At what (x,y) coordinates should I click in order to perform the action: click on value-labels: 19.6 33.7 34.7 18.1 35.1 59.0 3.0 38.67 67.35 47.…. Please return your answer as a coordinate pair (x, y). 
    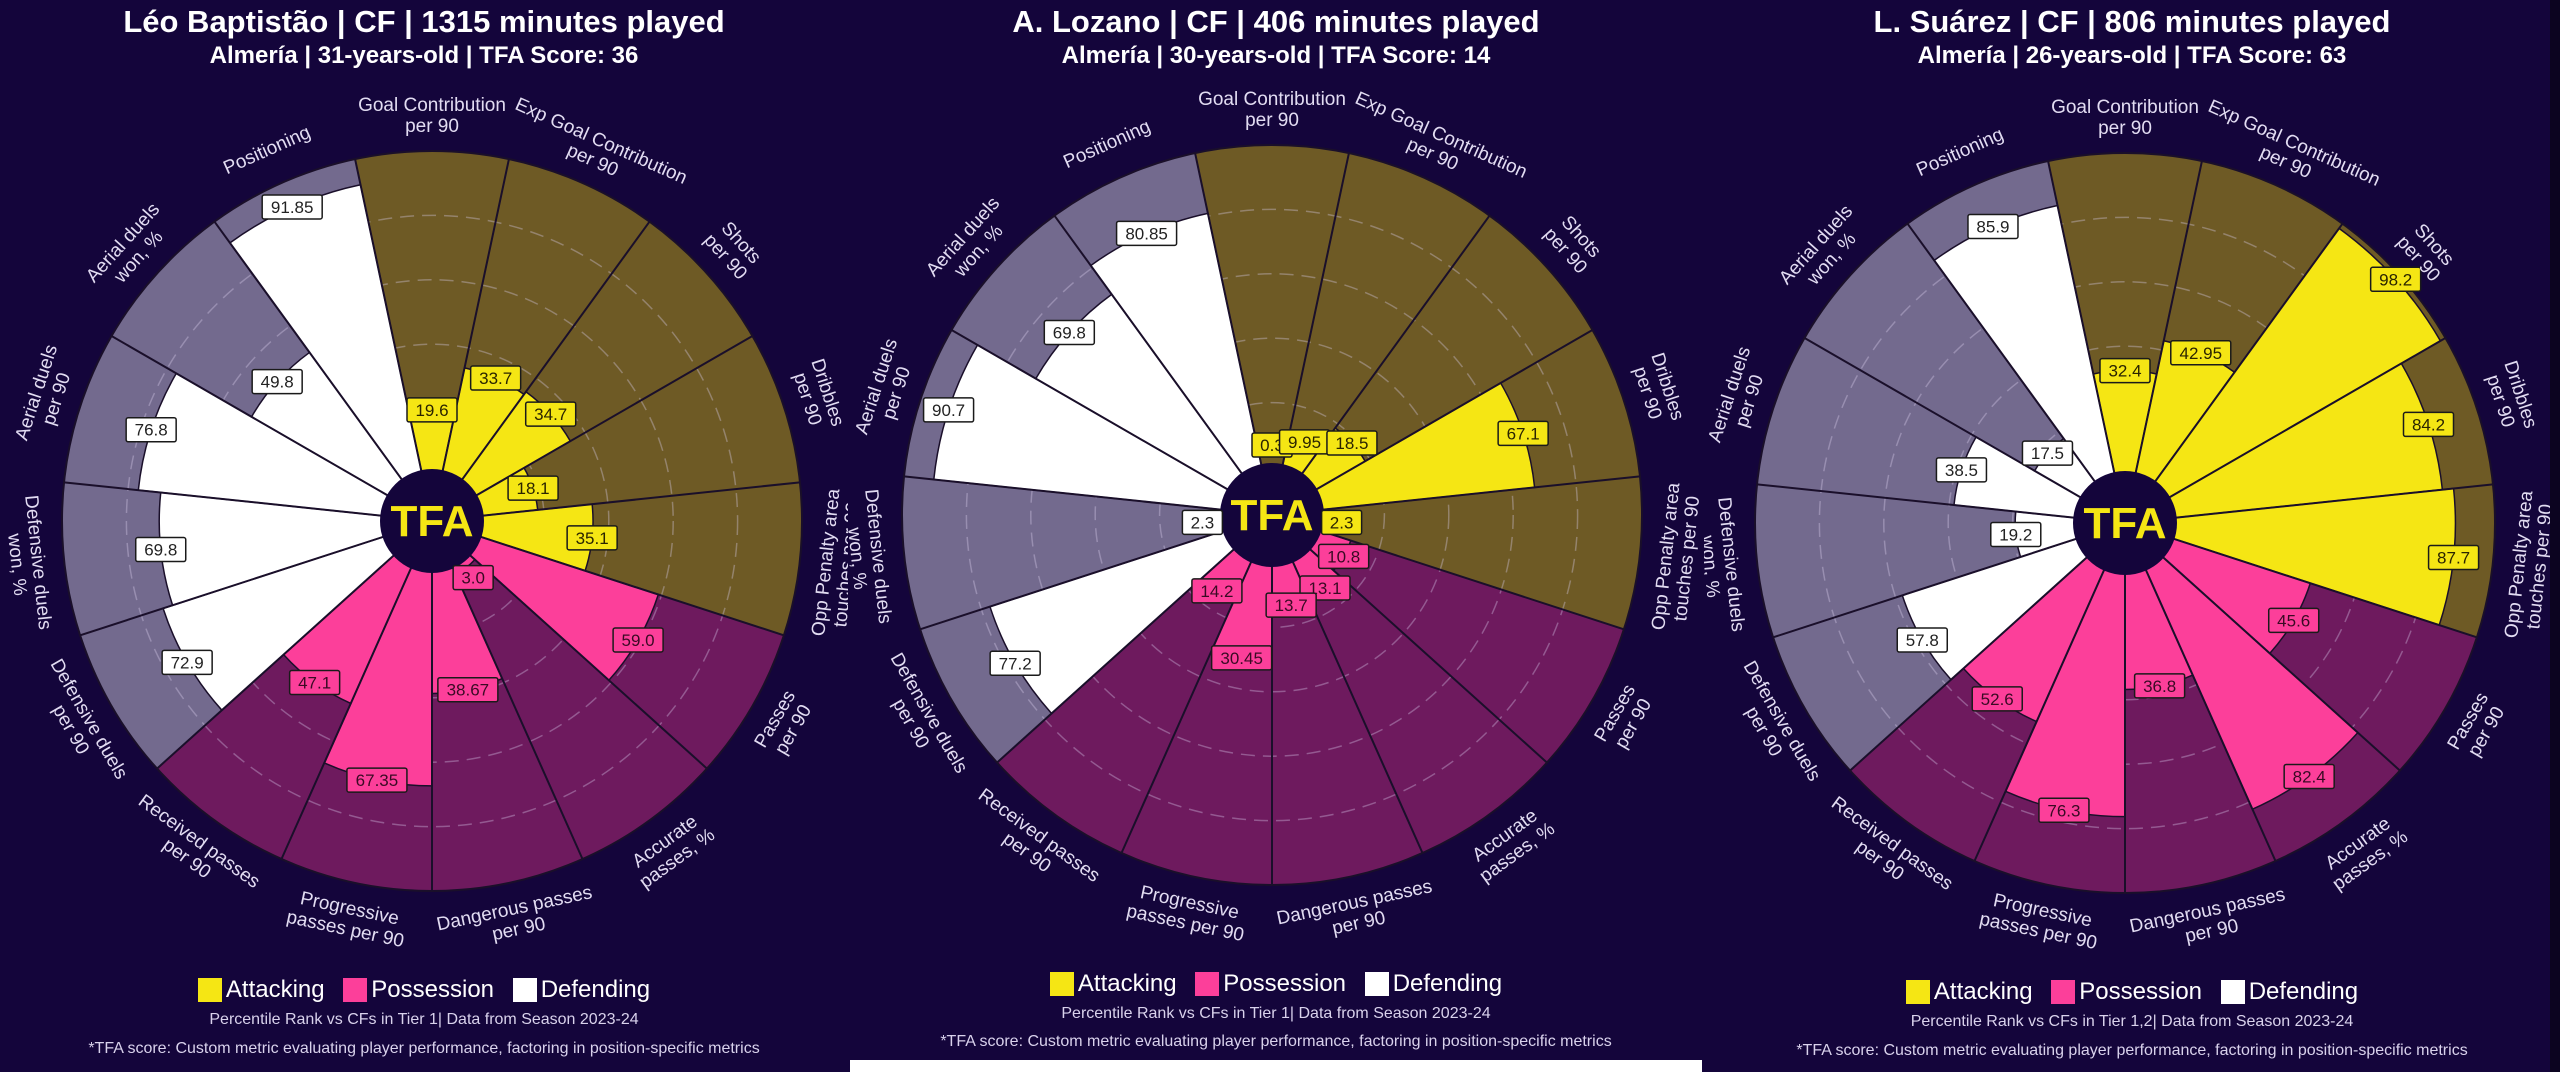
    Looking at the image, I should click on (394, 493).